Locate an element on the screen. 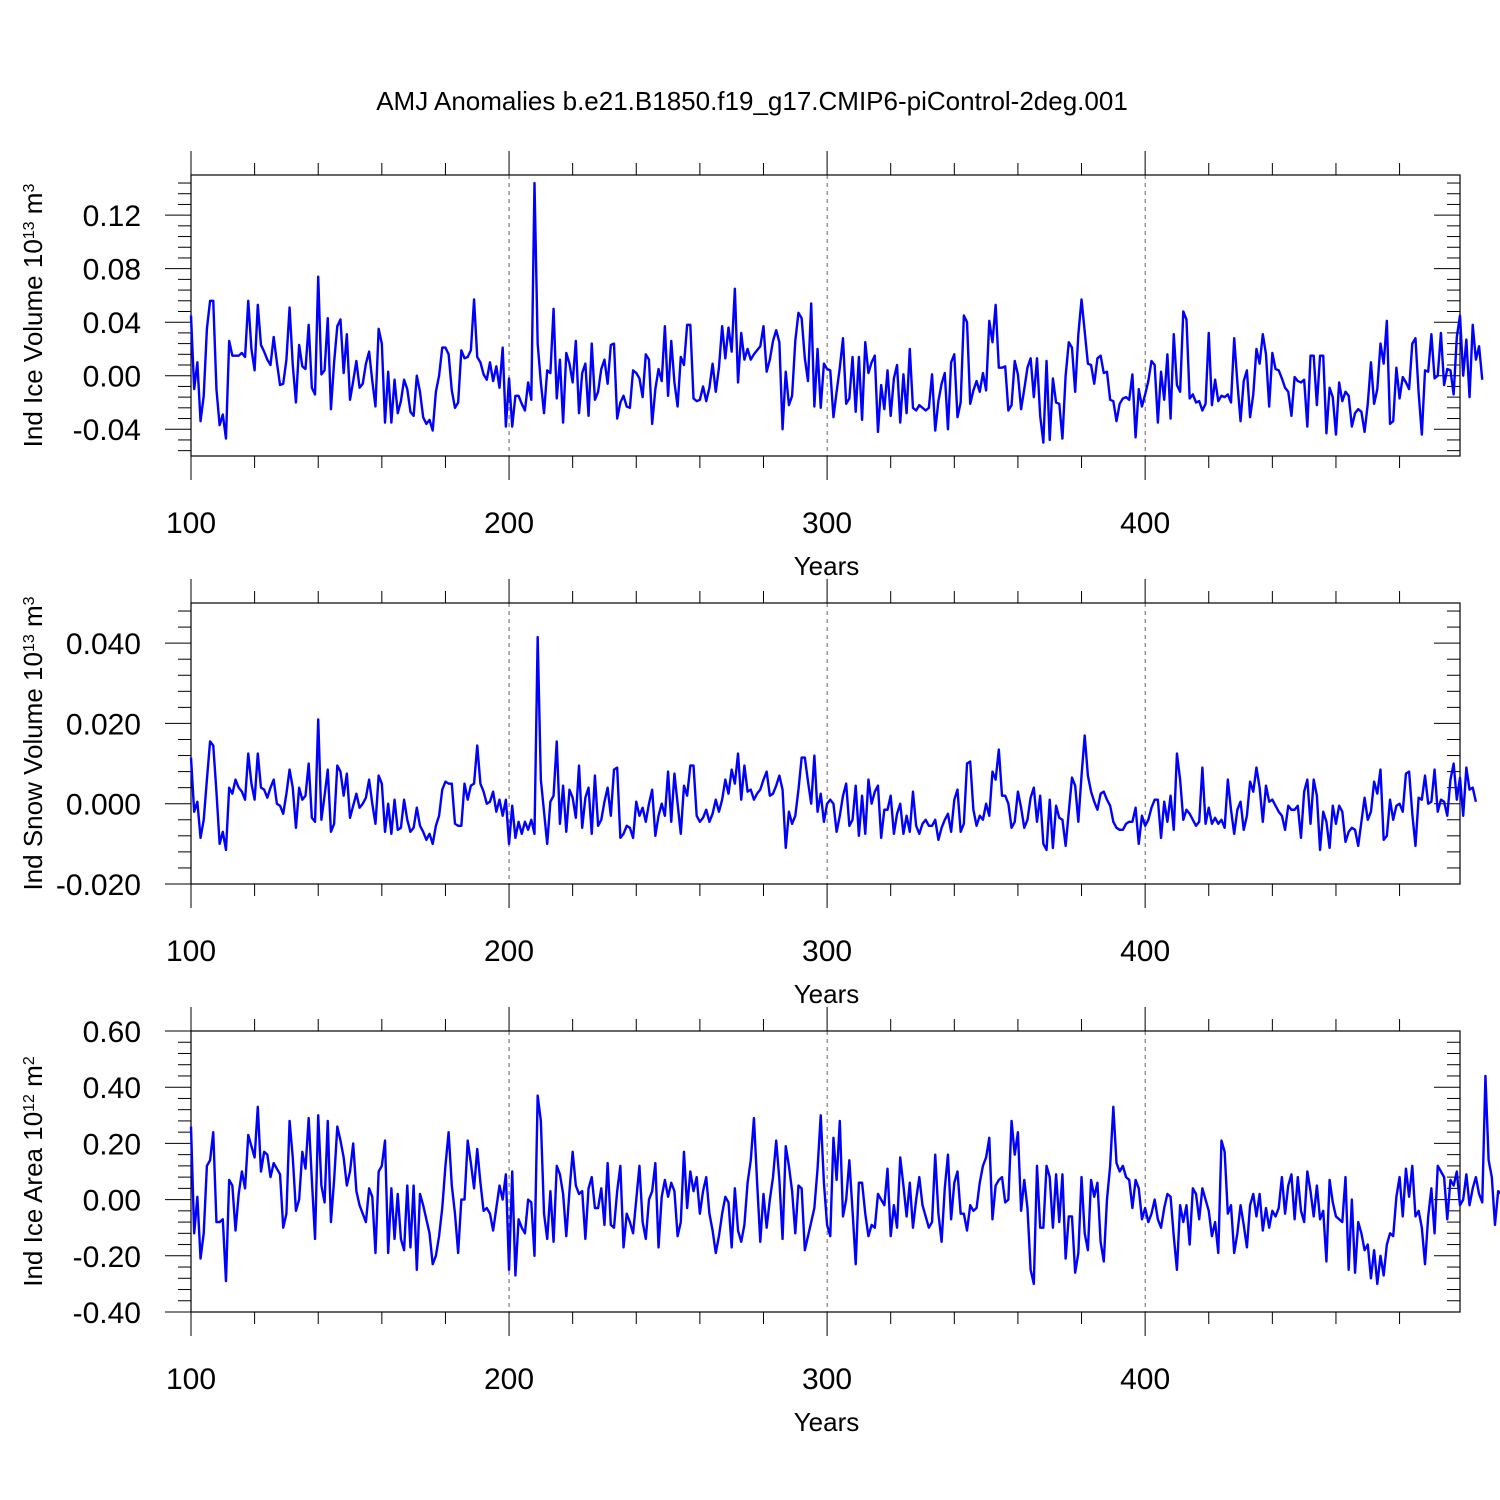 The image size is (1500, 1500). y-tick-label: 0.12 is located at coordinates (112, 216).